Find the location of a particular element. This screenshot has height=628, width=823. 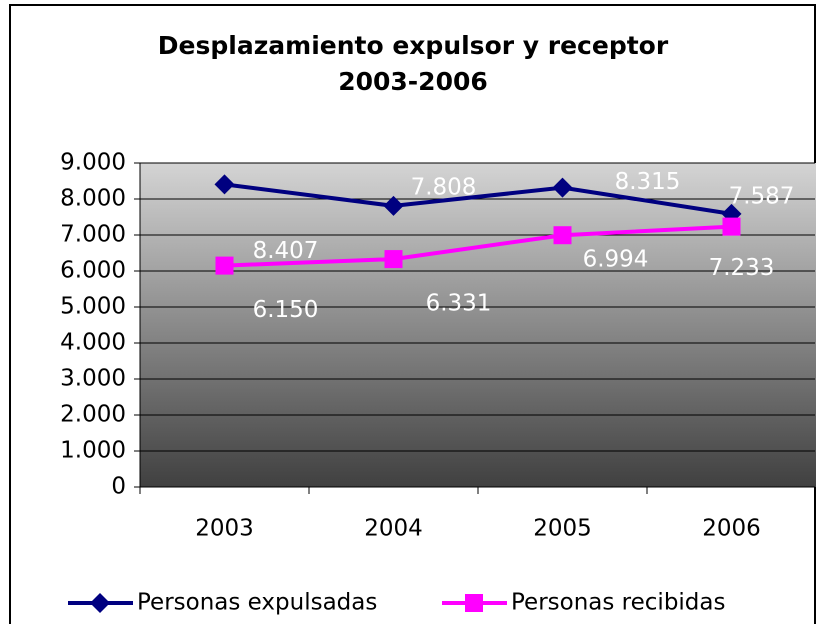

y-tick-label: 0 is located at coordinates (118, 487).